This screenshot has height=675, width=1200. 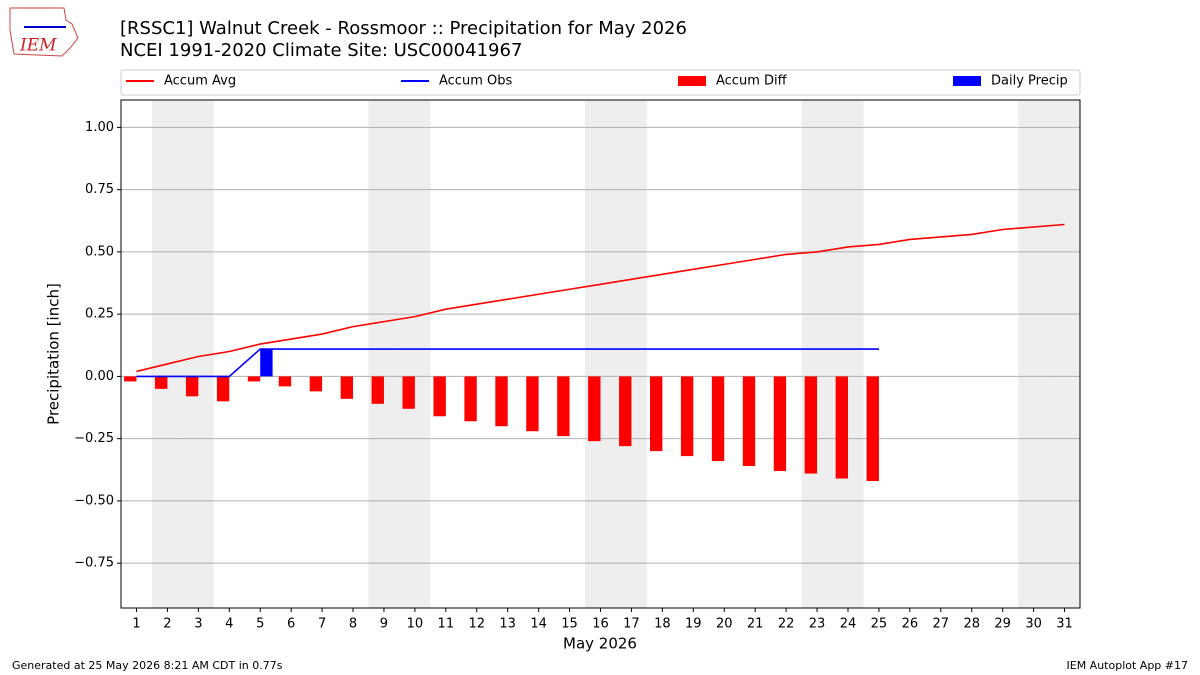 What do you see at coordinates (848, 624) in the screenshot?
I see `x-tick-label: 24` at bounding box center [848, 624].